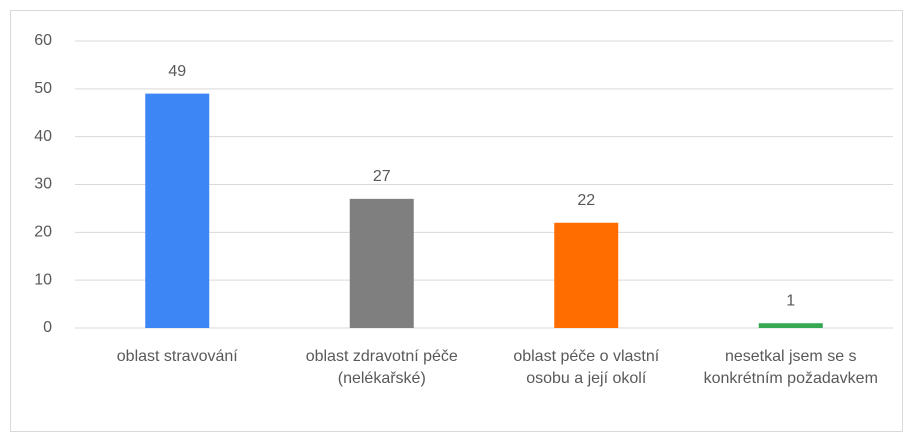 The height and width of the screenshot is (442, 913). Describe the element at coordinates (43, 88) in the screenshot. I see `y-tick-label: 50` at that location.